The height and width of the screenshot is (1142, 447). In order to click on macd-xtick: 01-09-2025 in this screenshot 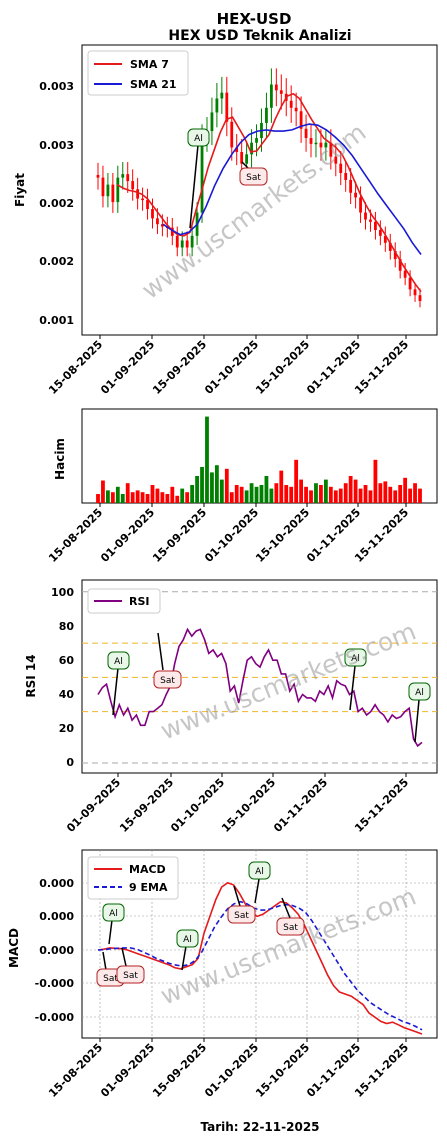, I will do `click(127, 1070)`.